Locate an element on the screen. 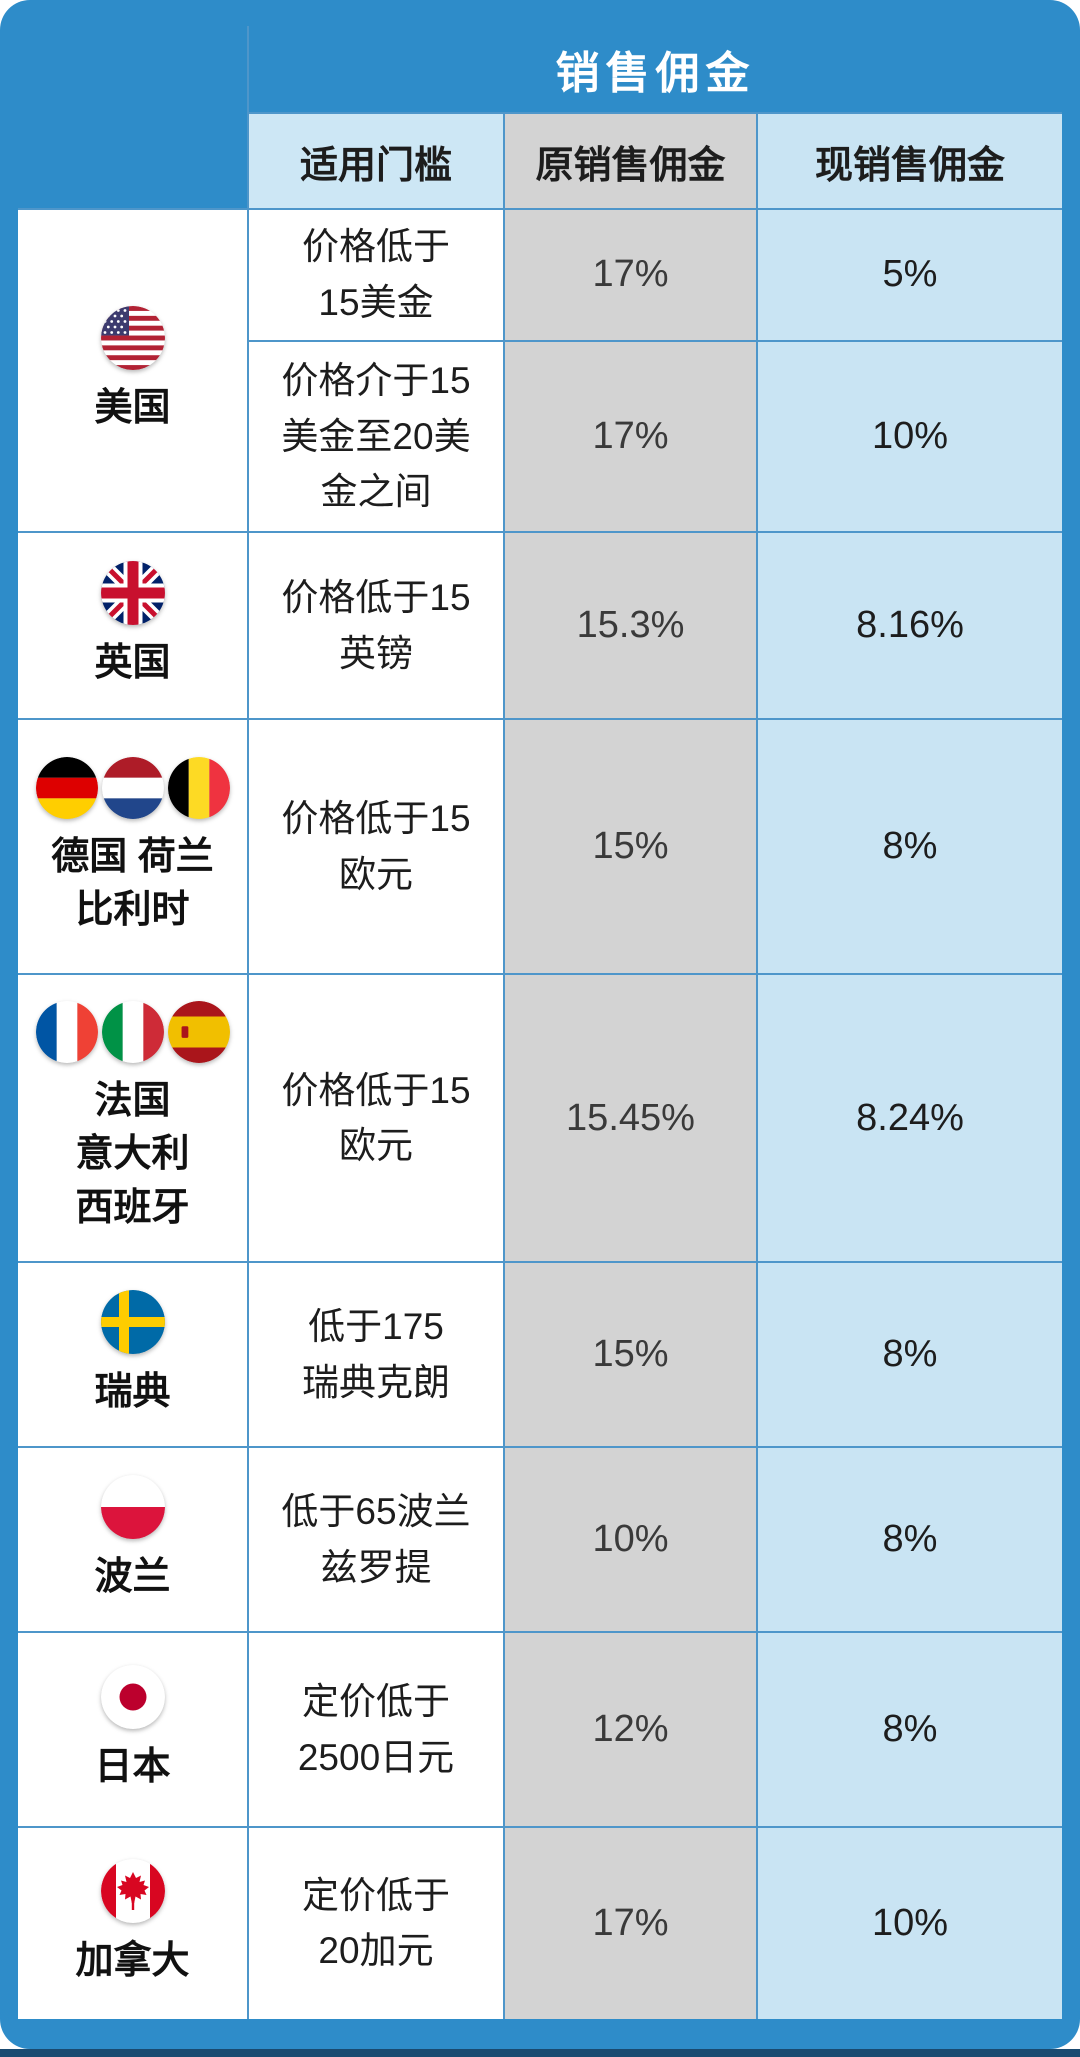 This screenshot has height=2057, width=1080. column-header-original: 原销售佣金 is located at coordinates (631, 162).